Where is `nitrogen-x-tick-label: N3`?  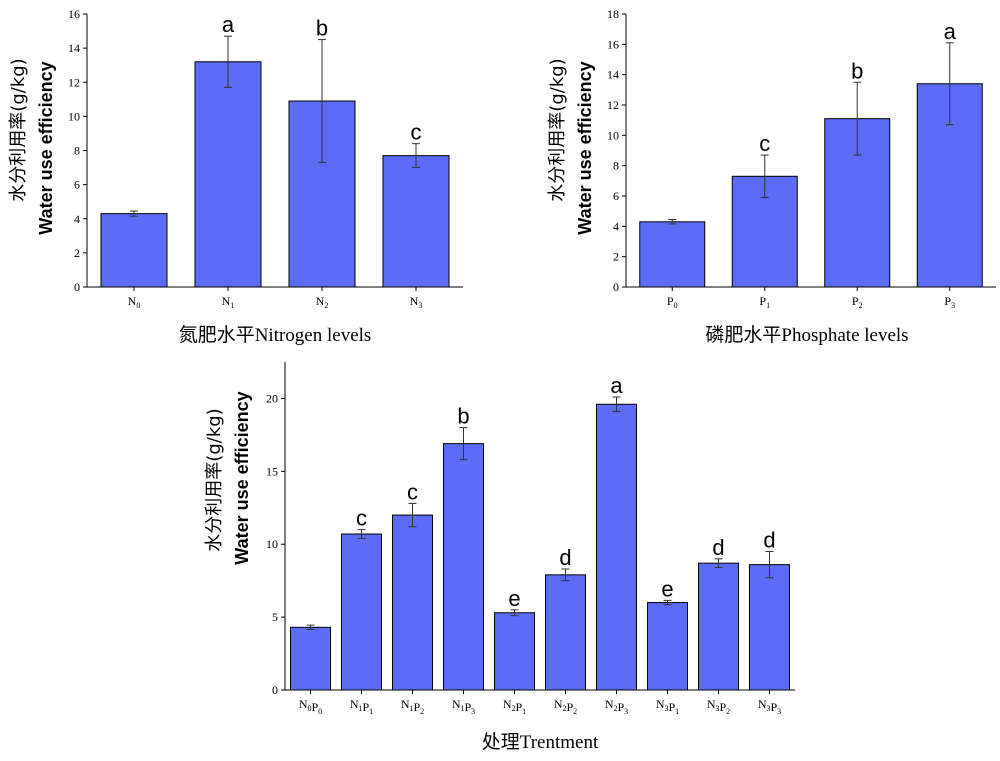
nitrogen-x-tick-label: N3 is located at coordinates (416, 302).